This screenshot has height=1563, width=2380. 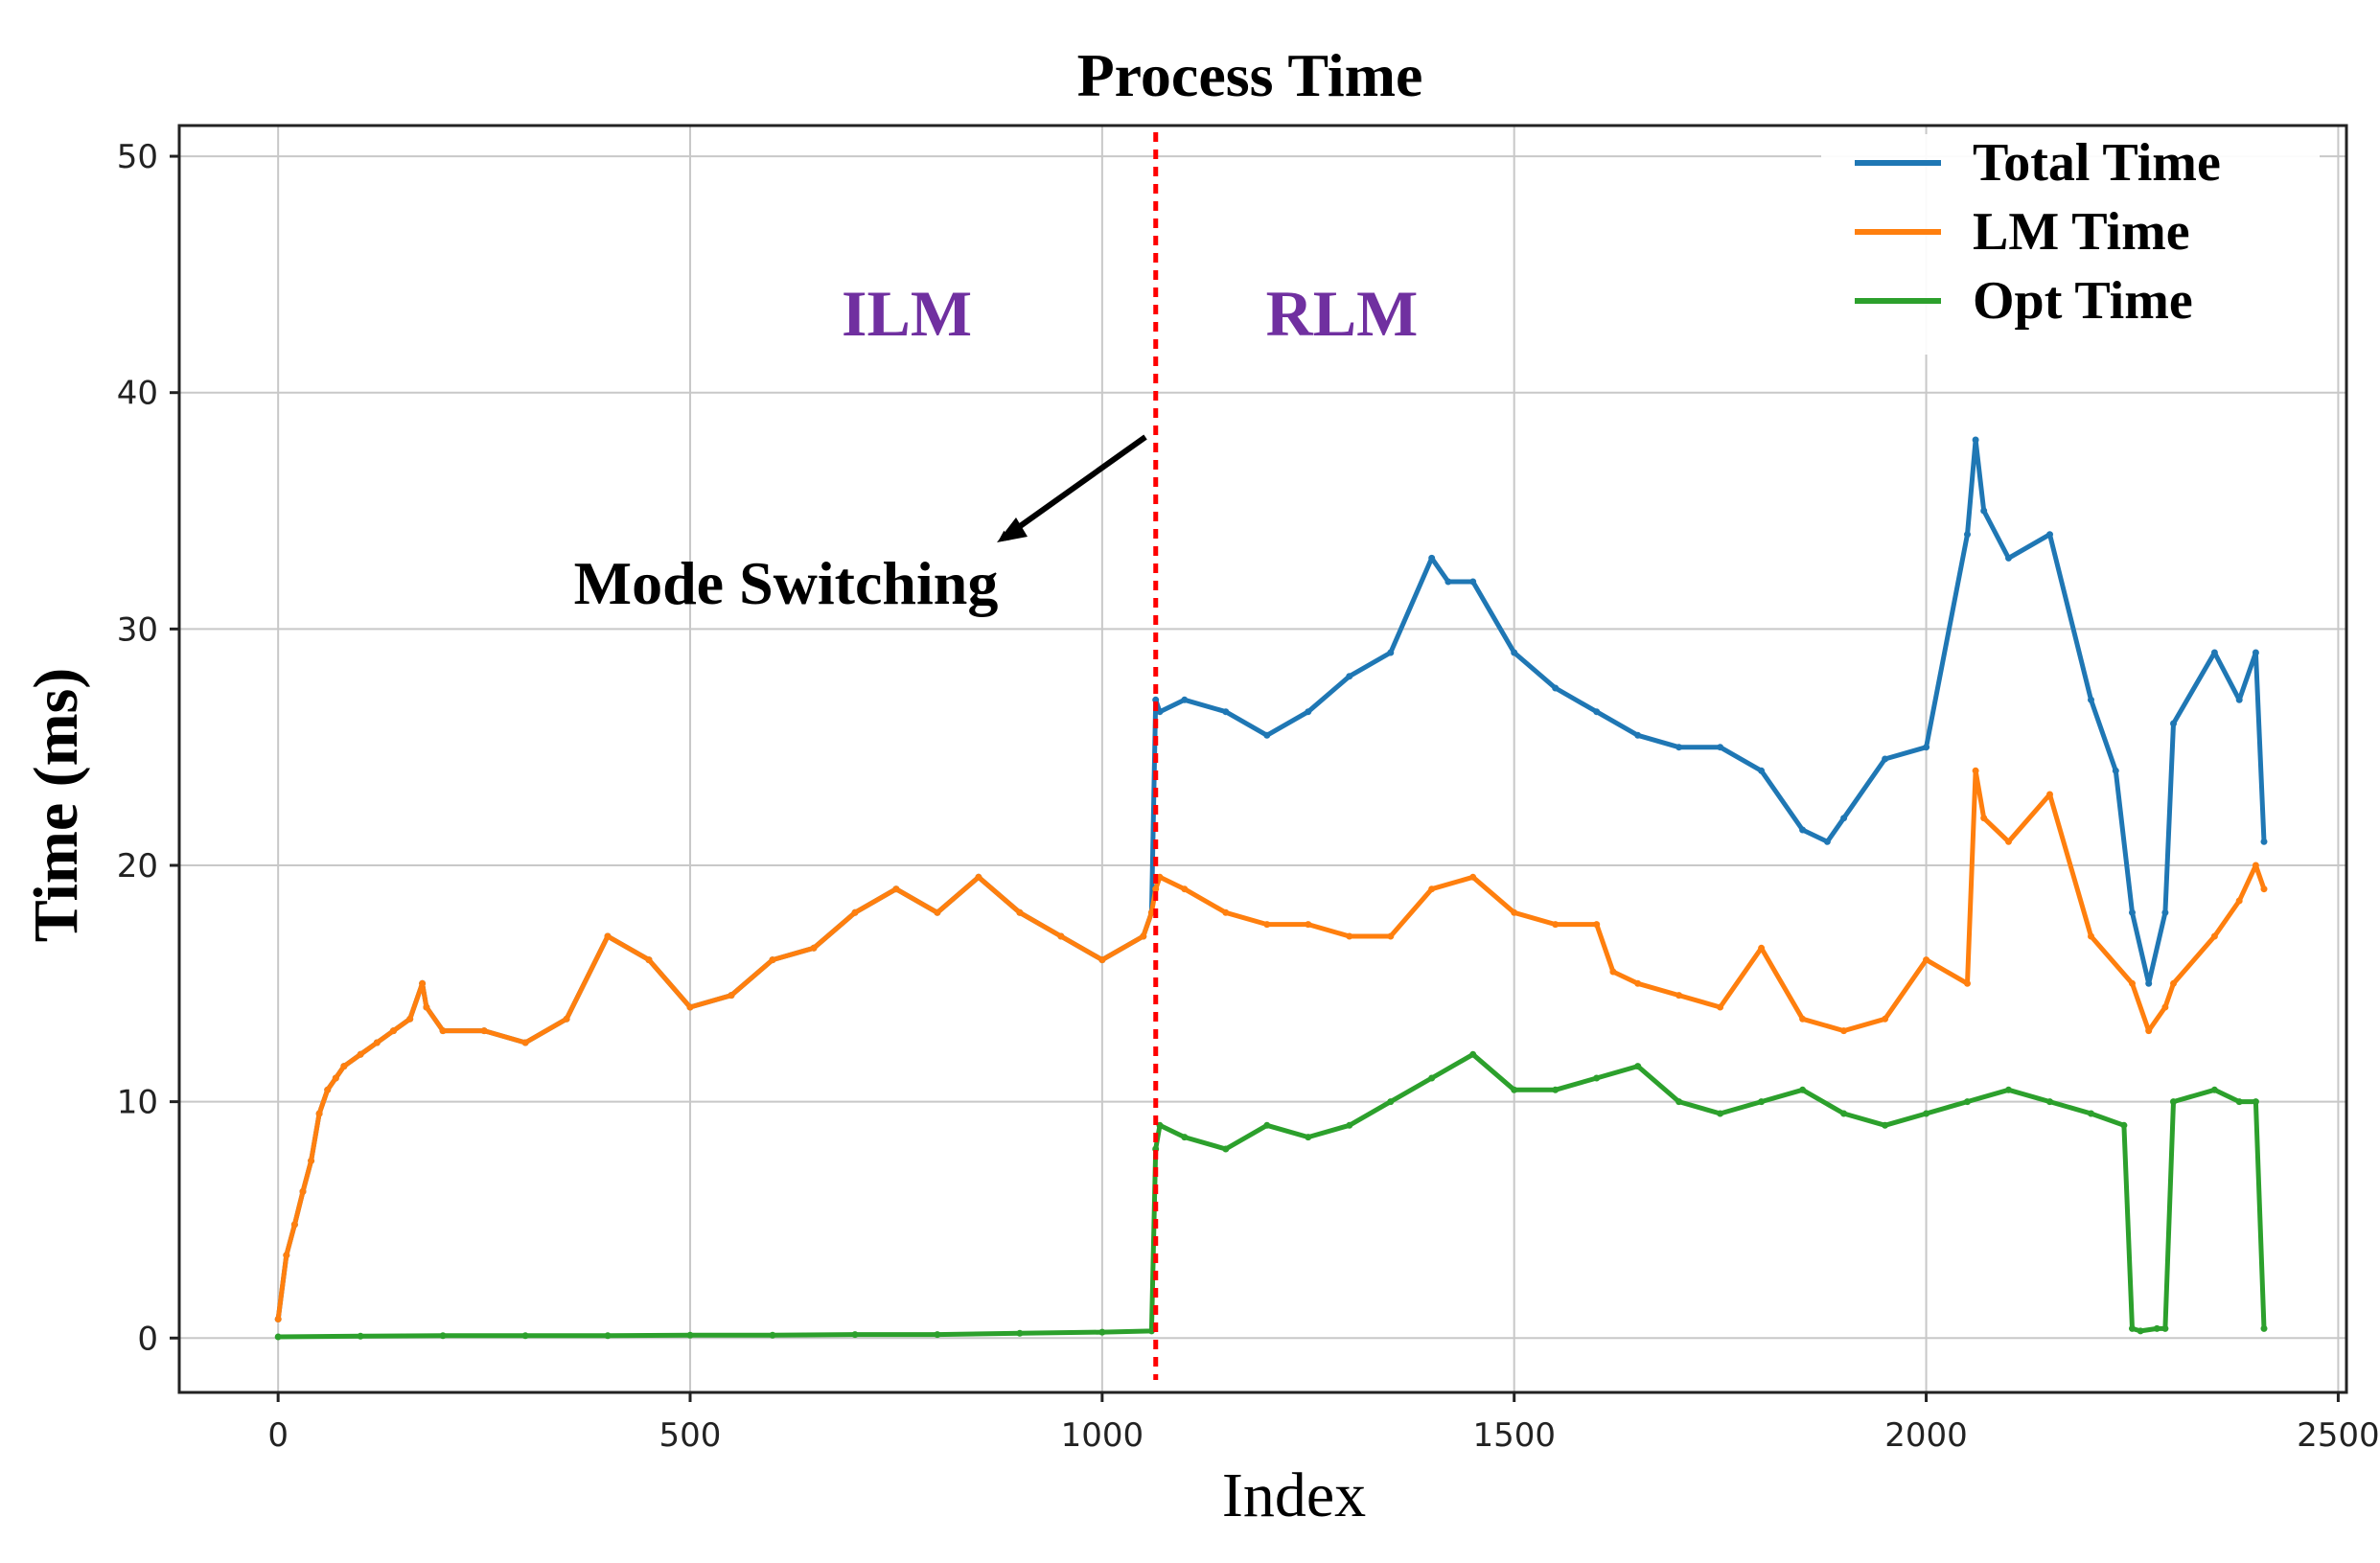 I want to click on y-tick-label: 40, so click(x=137, y=394).